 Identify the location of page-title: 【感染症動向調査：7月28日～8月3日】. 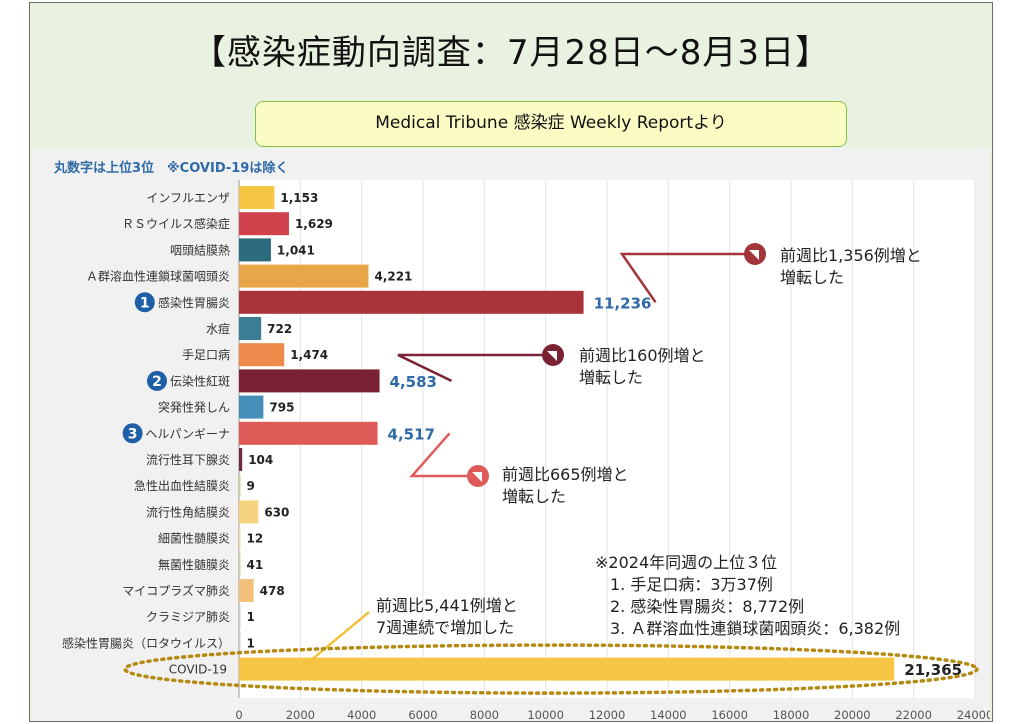
(511, 53).